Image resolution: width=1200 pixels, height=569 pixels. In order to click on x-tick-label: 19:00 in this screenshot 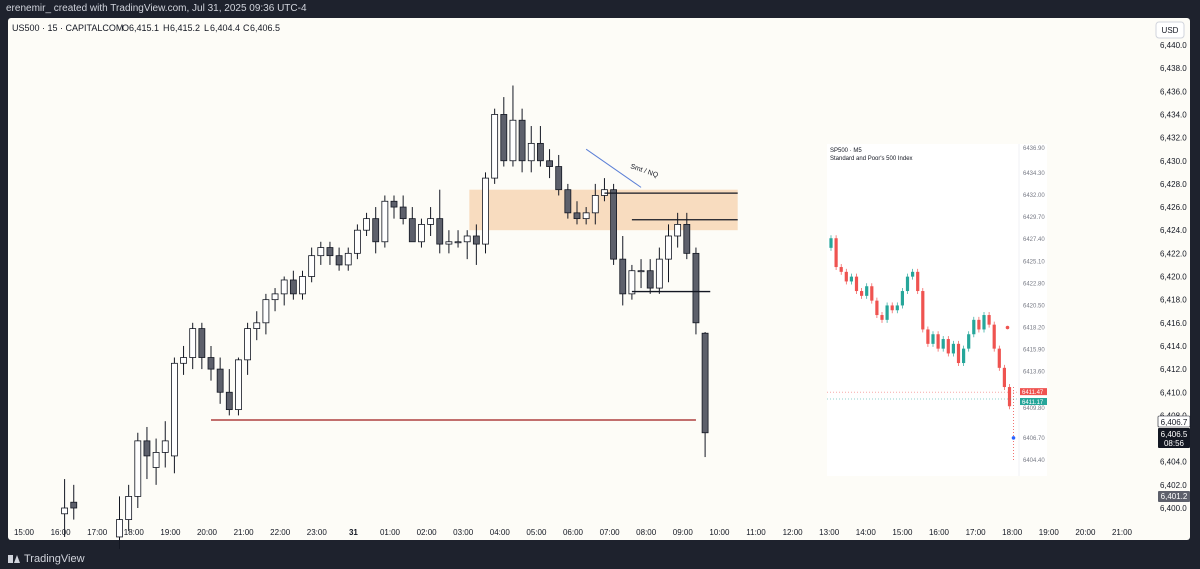, I will do `click(170, 532)`.